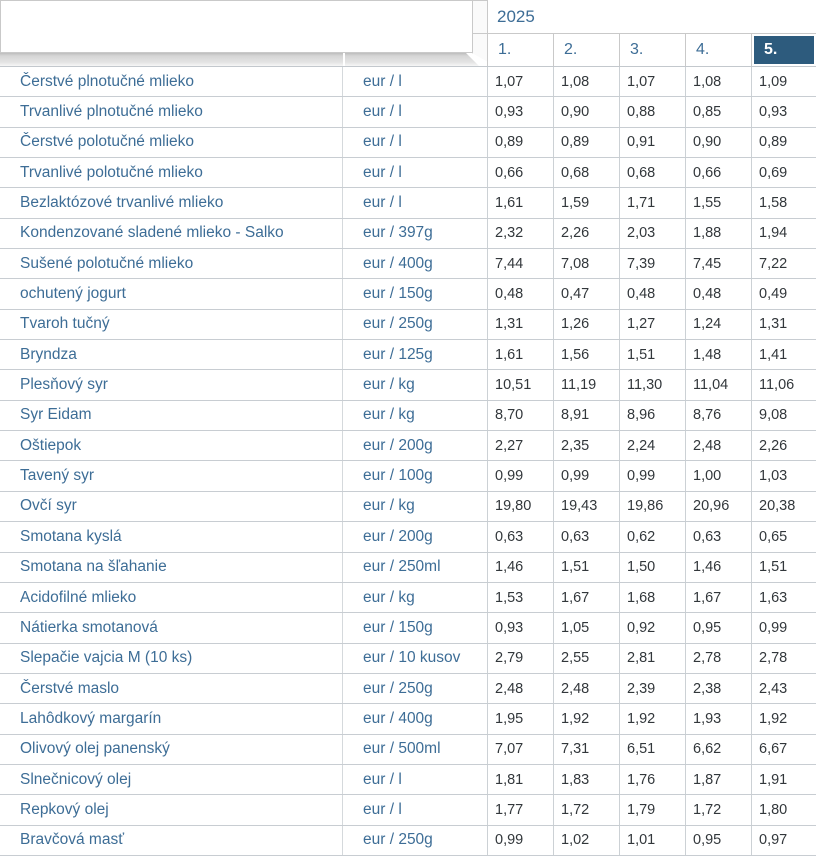 The height and width of the screenshot is (856, 816). I want to click on horizontal-scrollbar, so click(239, 59).